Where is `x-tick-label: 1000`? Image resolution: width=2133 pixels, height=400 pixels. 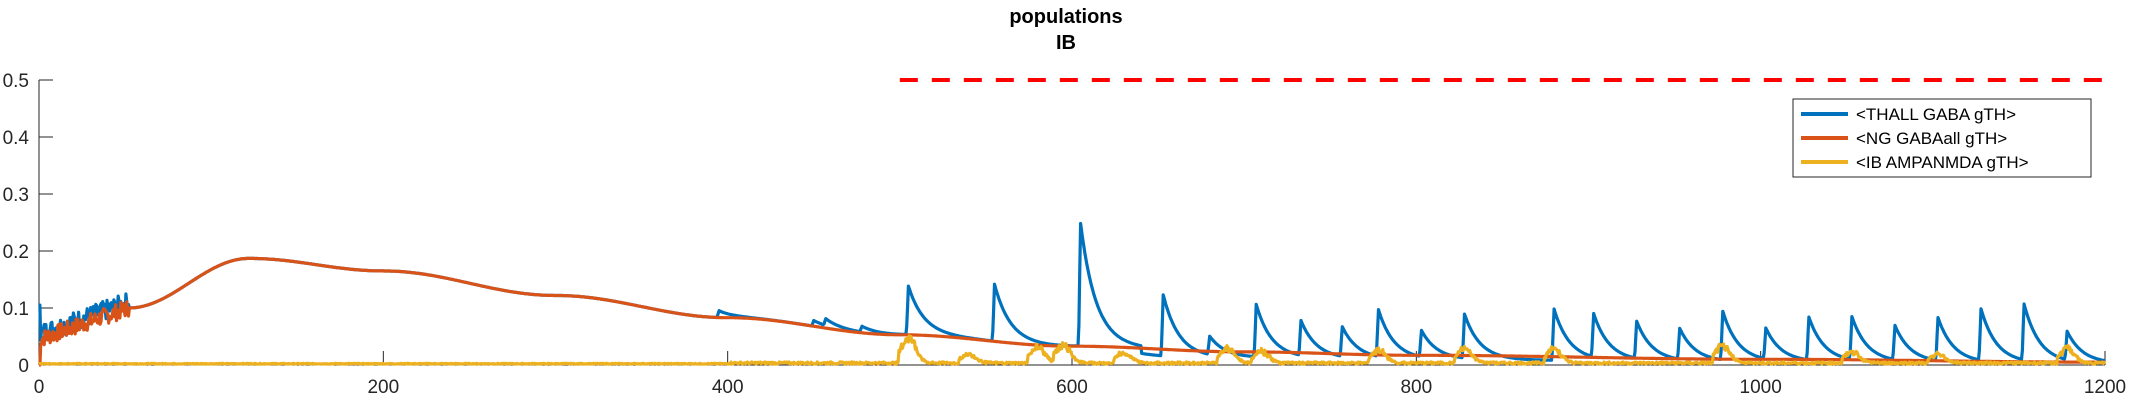
x-tick-label: 1000 is located at coordinates (1761, 387).